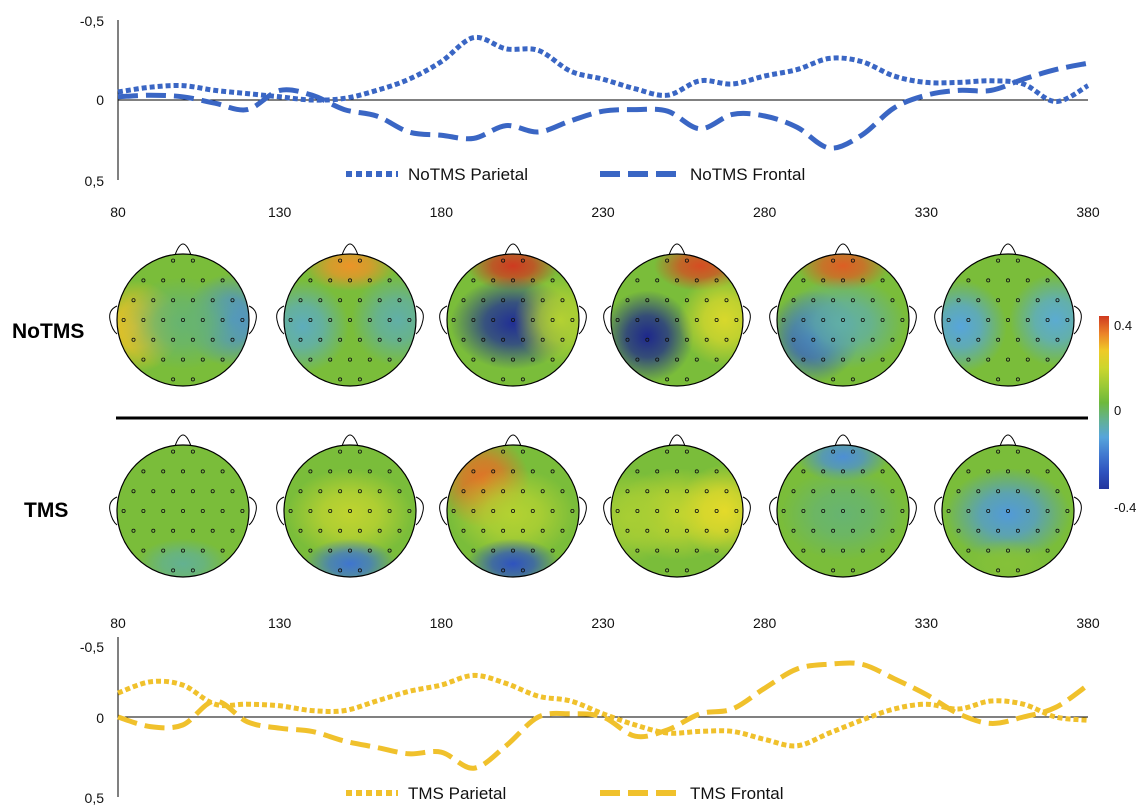 The image size is (1142, 807). Describe the element at coordinates (1125, 507) in the screenshot. I see `colorbar-tick-min: -0.4` at that location.